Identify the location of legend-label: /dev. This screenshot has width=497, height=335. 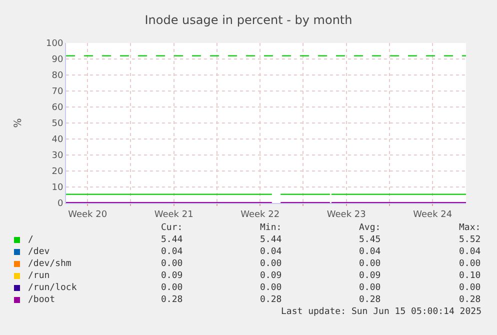
(39, 252).